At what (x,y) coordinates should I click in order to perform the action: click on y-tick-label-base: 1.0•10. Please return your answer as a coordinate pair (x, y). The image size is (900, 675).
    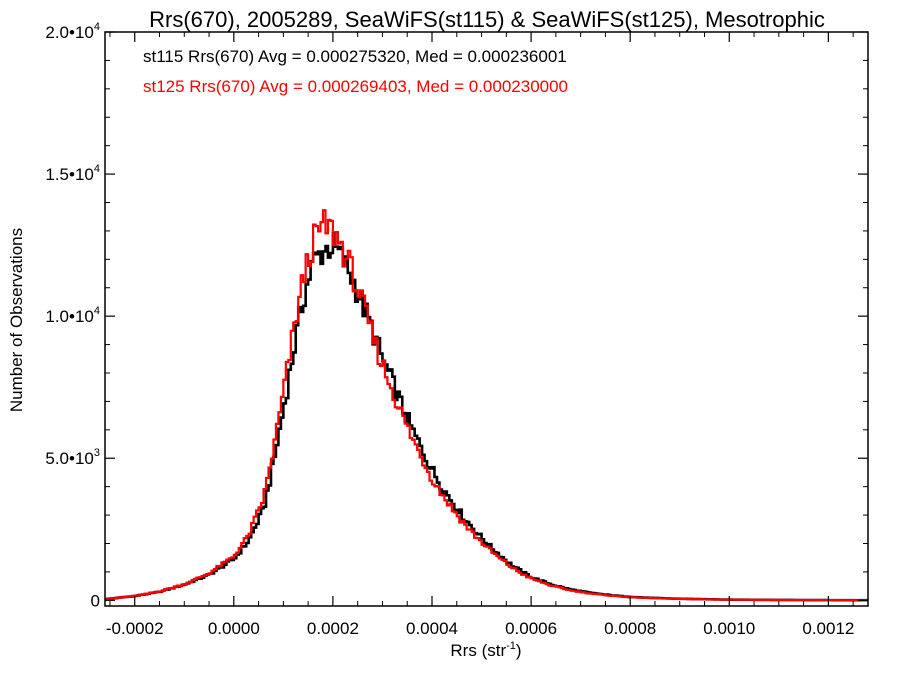
    Looking at the image, I should click on (69, 316).